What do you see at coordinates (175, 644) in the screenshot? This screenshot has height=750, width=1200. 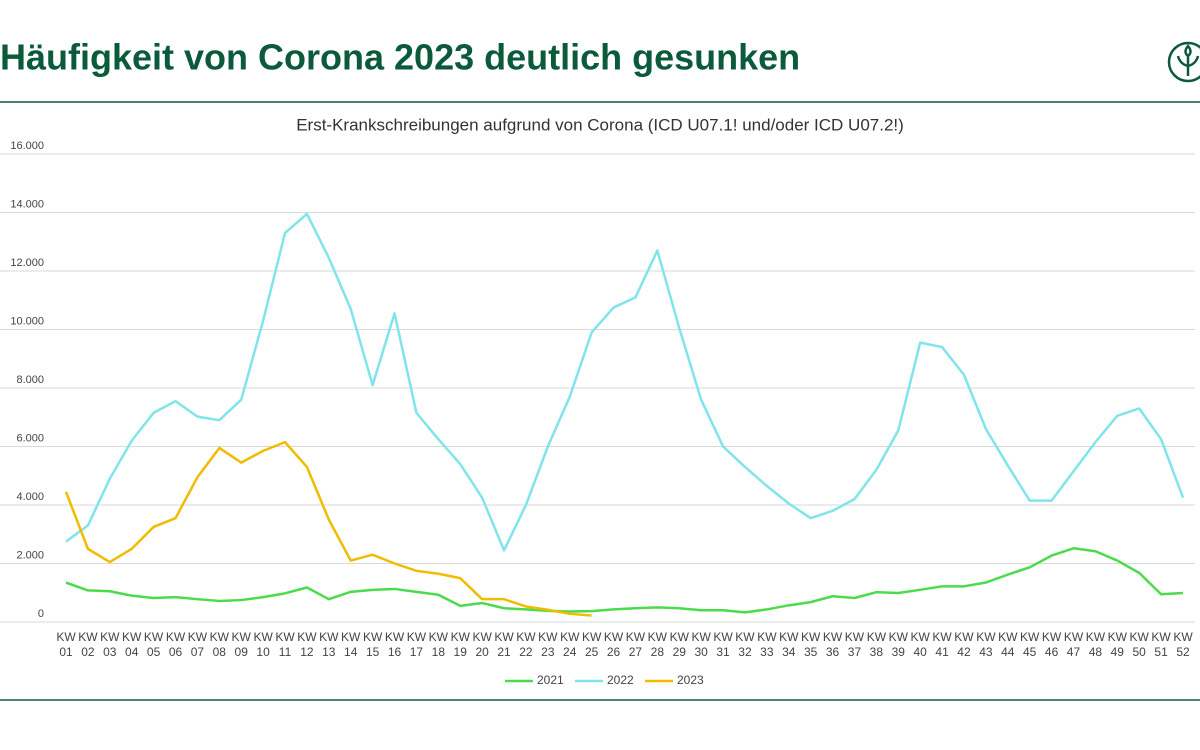 I see `x-tick-label: KW 06` at bounding box center [175, 644].